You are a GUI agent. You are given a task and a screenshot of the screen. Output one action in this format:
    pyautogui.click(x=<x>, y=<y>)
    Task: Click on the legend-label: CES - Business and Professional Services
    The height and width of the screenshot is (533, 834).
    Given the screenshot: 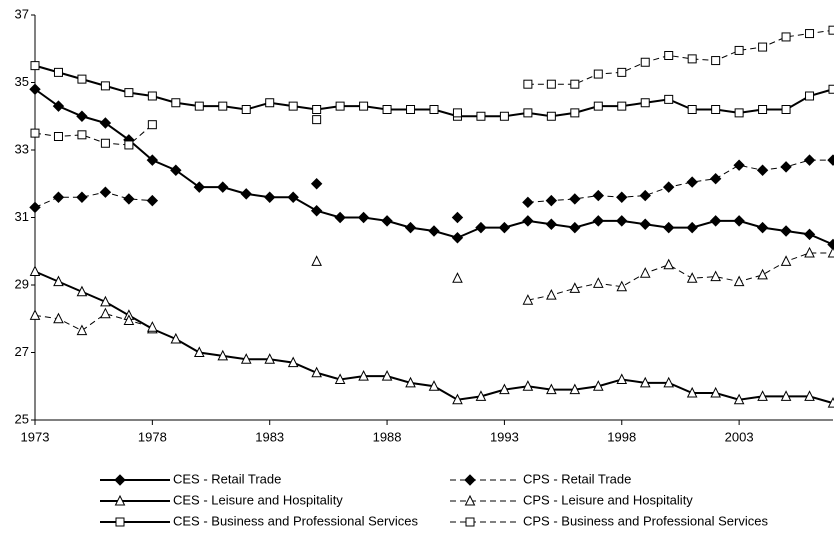 What is the action you would take?
    pyautogui.click(x=295, y=520)
    